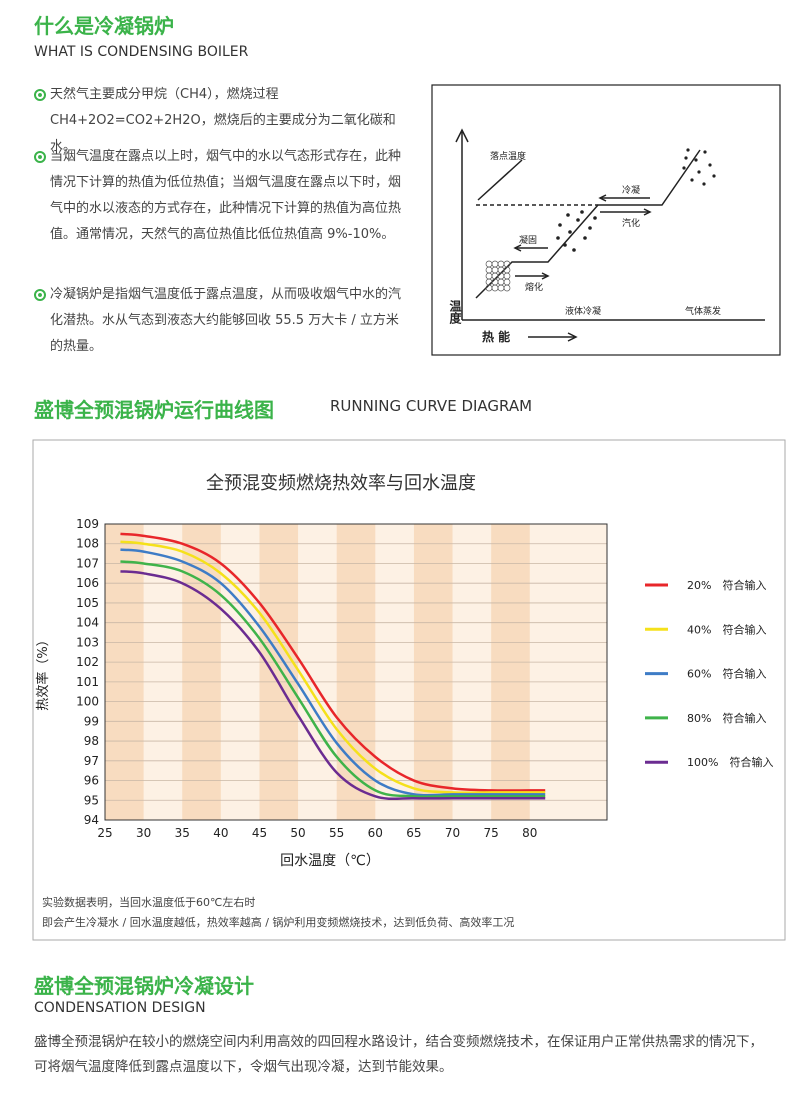 The width and height of the screenshot is (800, 1103). What do you see at coordinates (529, 833) in the screenshot?
I see `x-tick-label: 80` at bounding box center [529, 833].